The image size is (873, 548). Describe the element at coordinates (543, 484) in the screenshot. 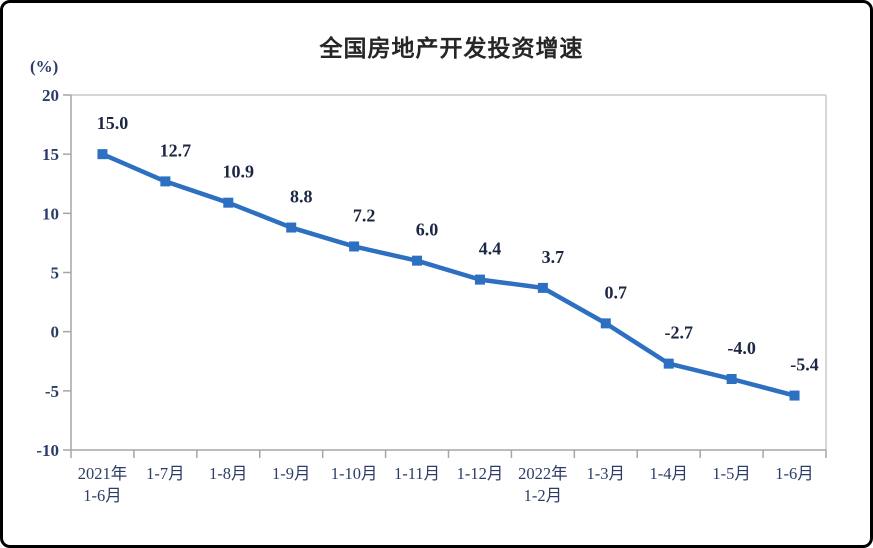

I see `x-category-label: 2022年 1-2月` at that location.